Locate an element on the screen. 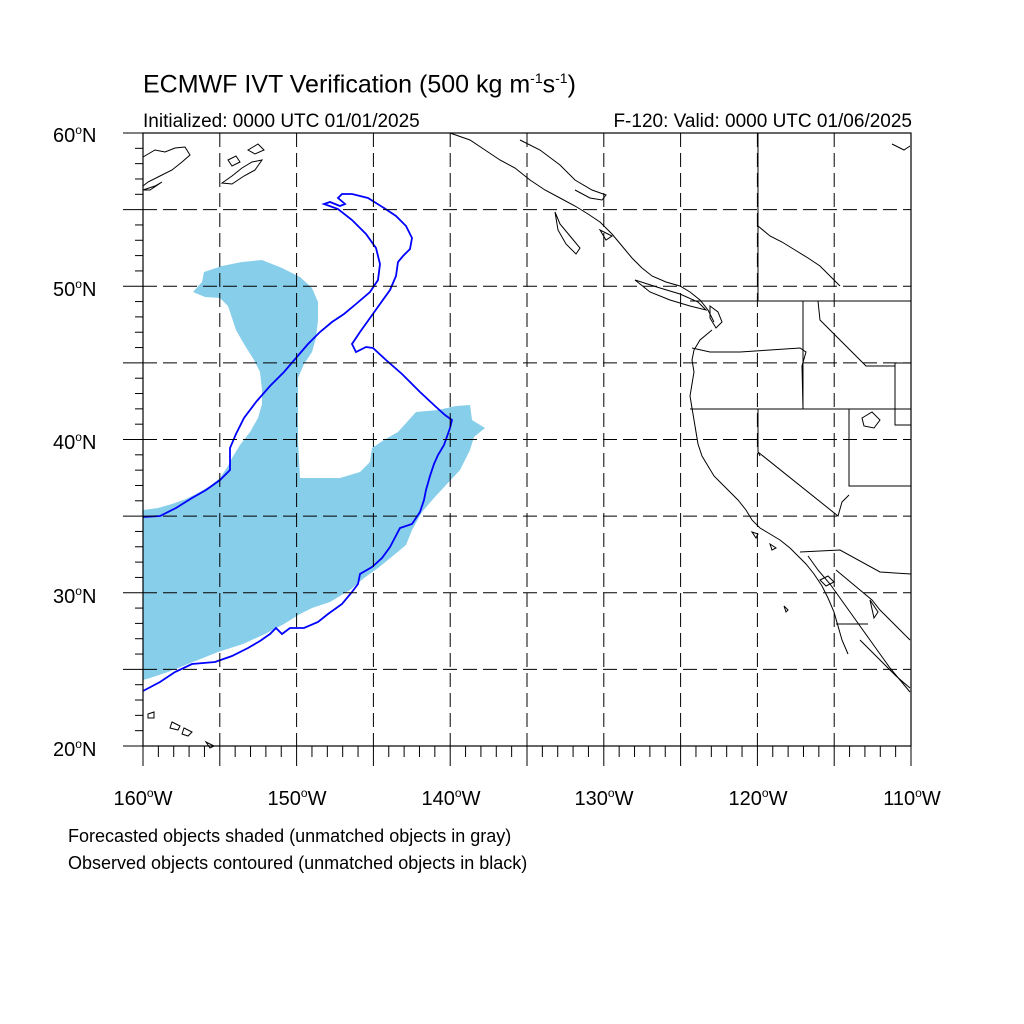 This screenshot has width=1024, height=1024. lat-label-50n: 50oN is located at coordinates (75, 289).